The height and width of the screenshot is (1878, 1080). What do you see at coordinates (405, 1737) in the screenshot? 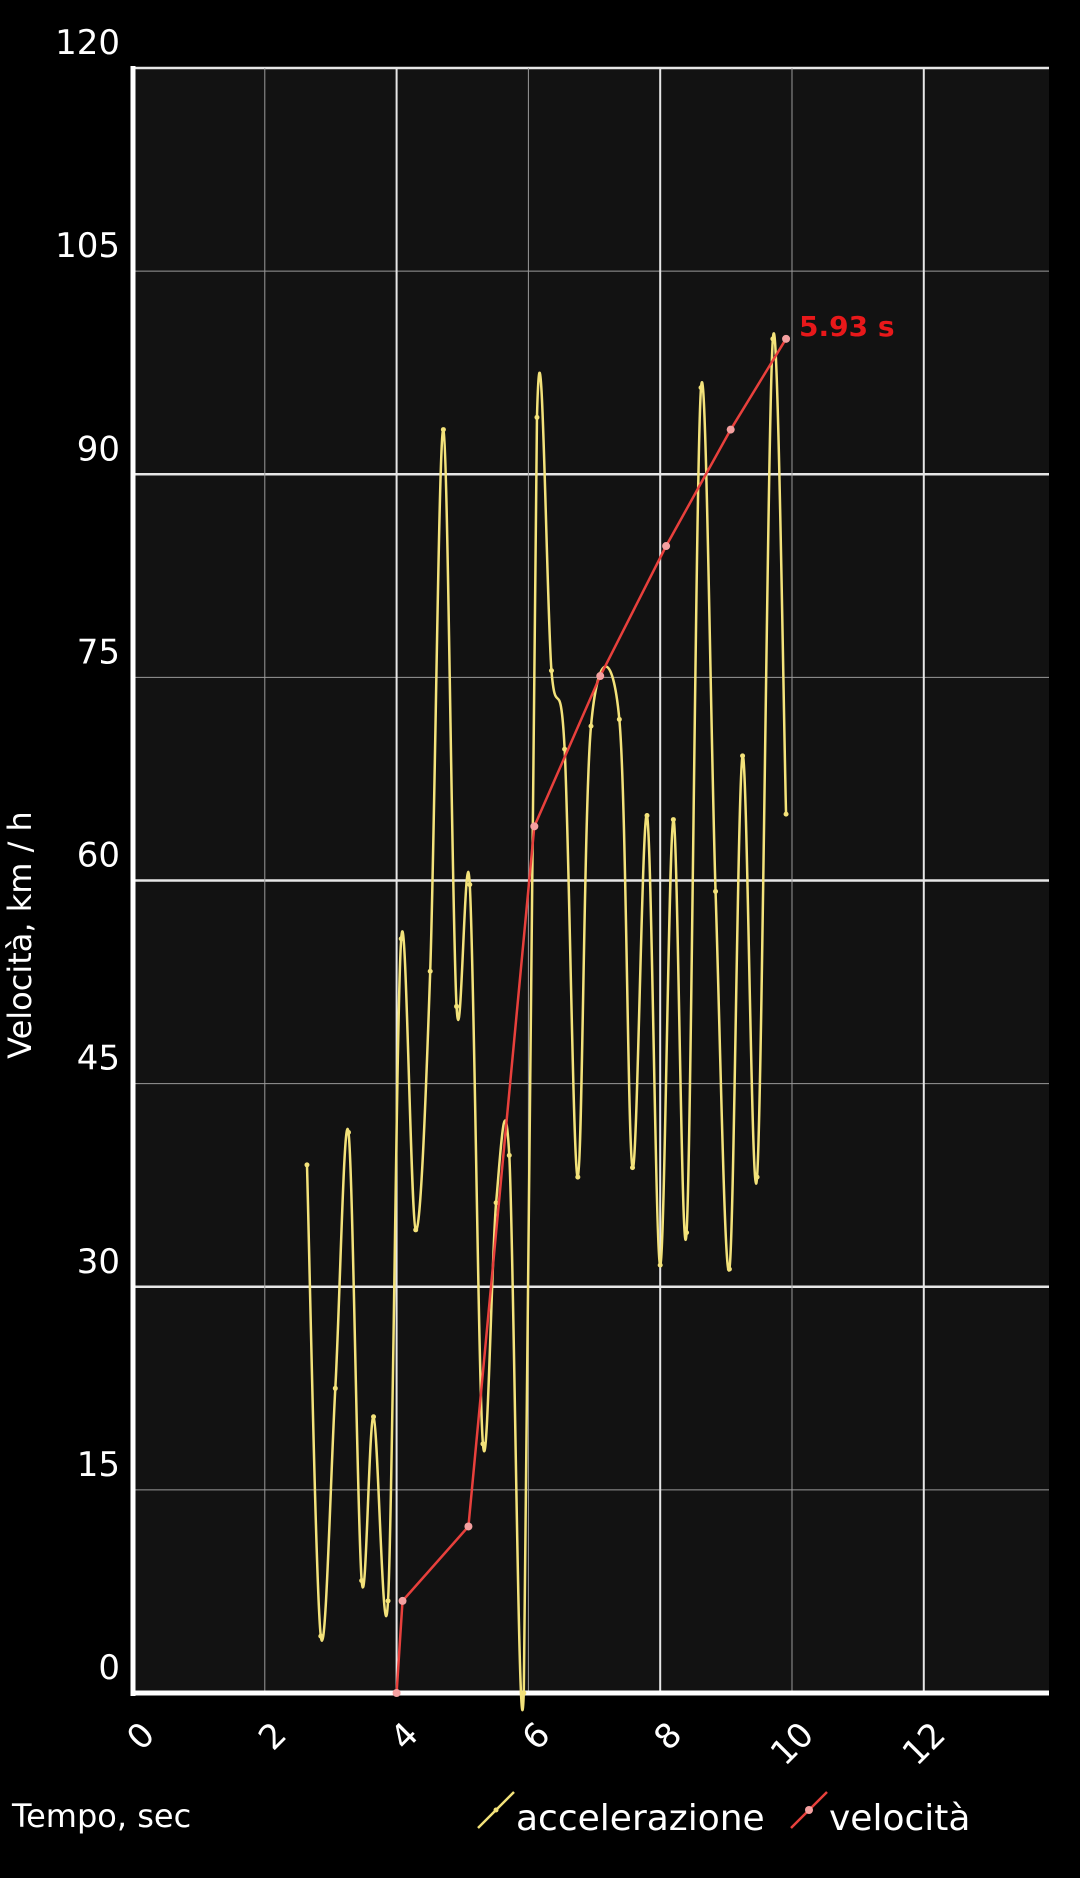
I see `x-tick-label: 4` at bounding box center [405, 1737].